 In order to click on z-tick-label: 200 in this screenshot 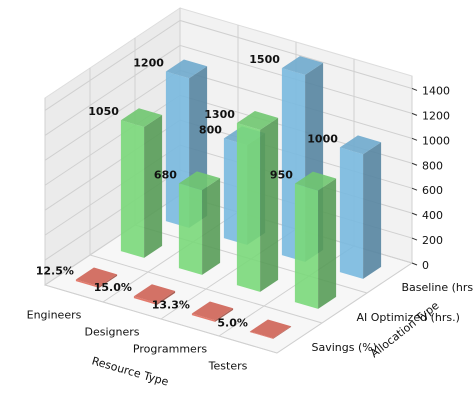, I will do `click(432, 240)`.